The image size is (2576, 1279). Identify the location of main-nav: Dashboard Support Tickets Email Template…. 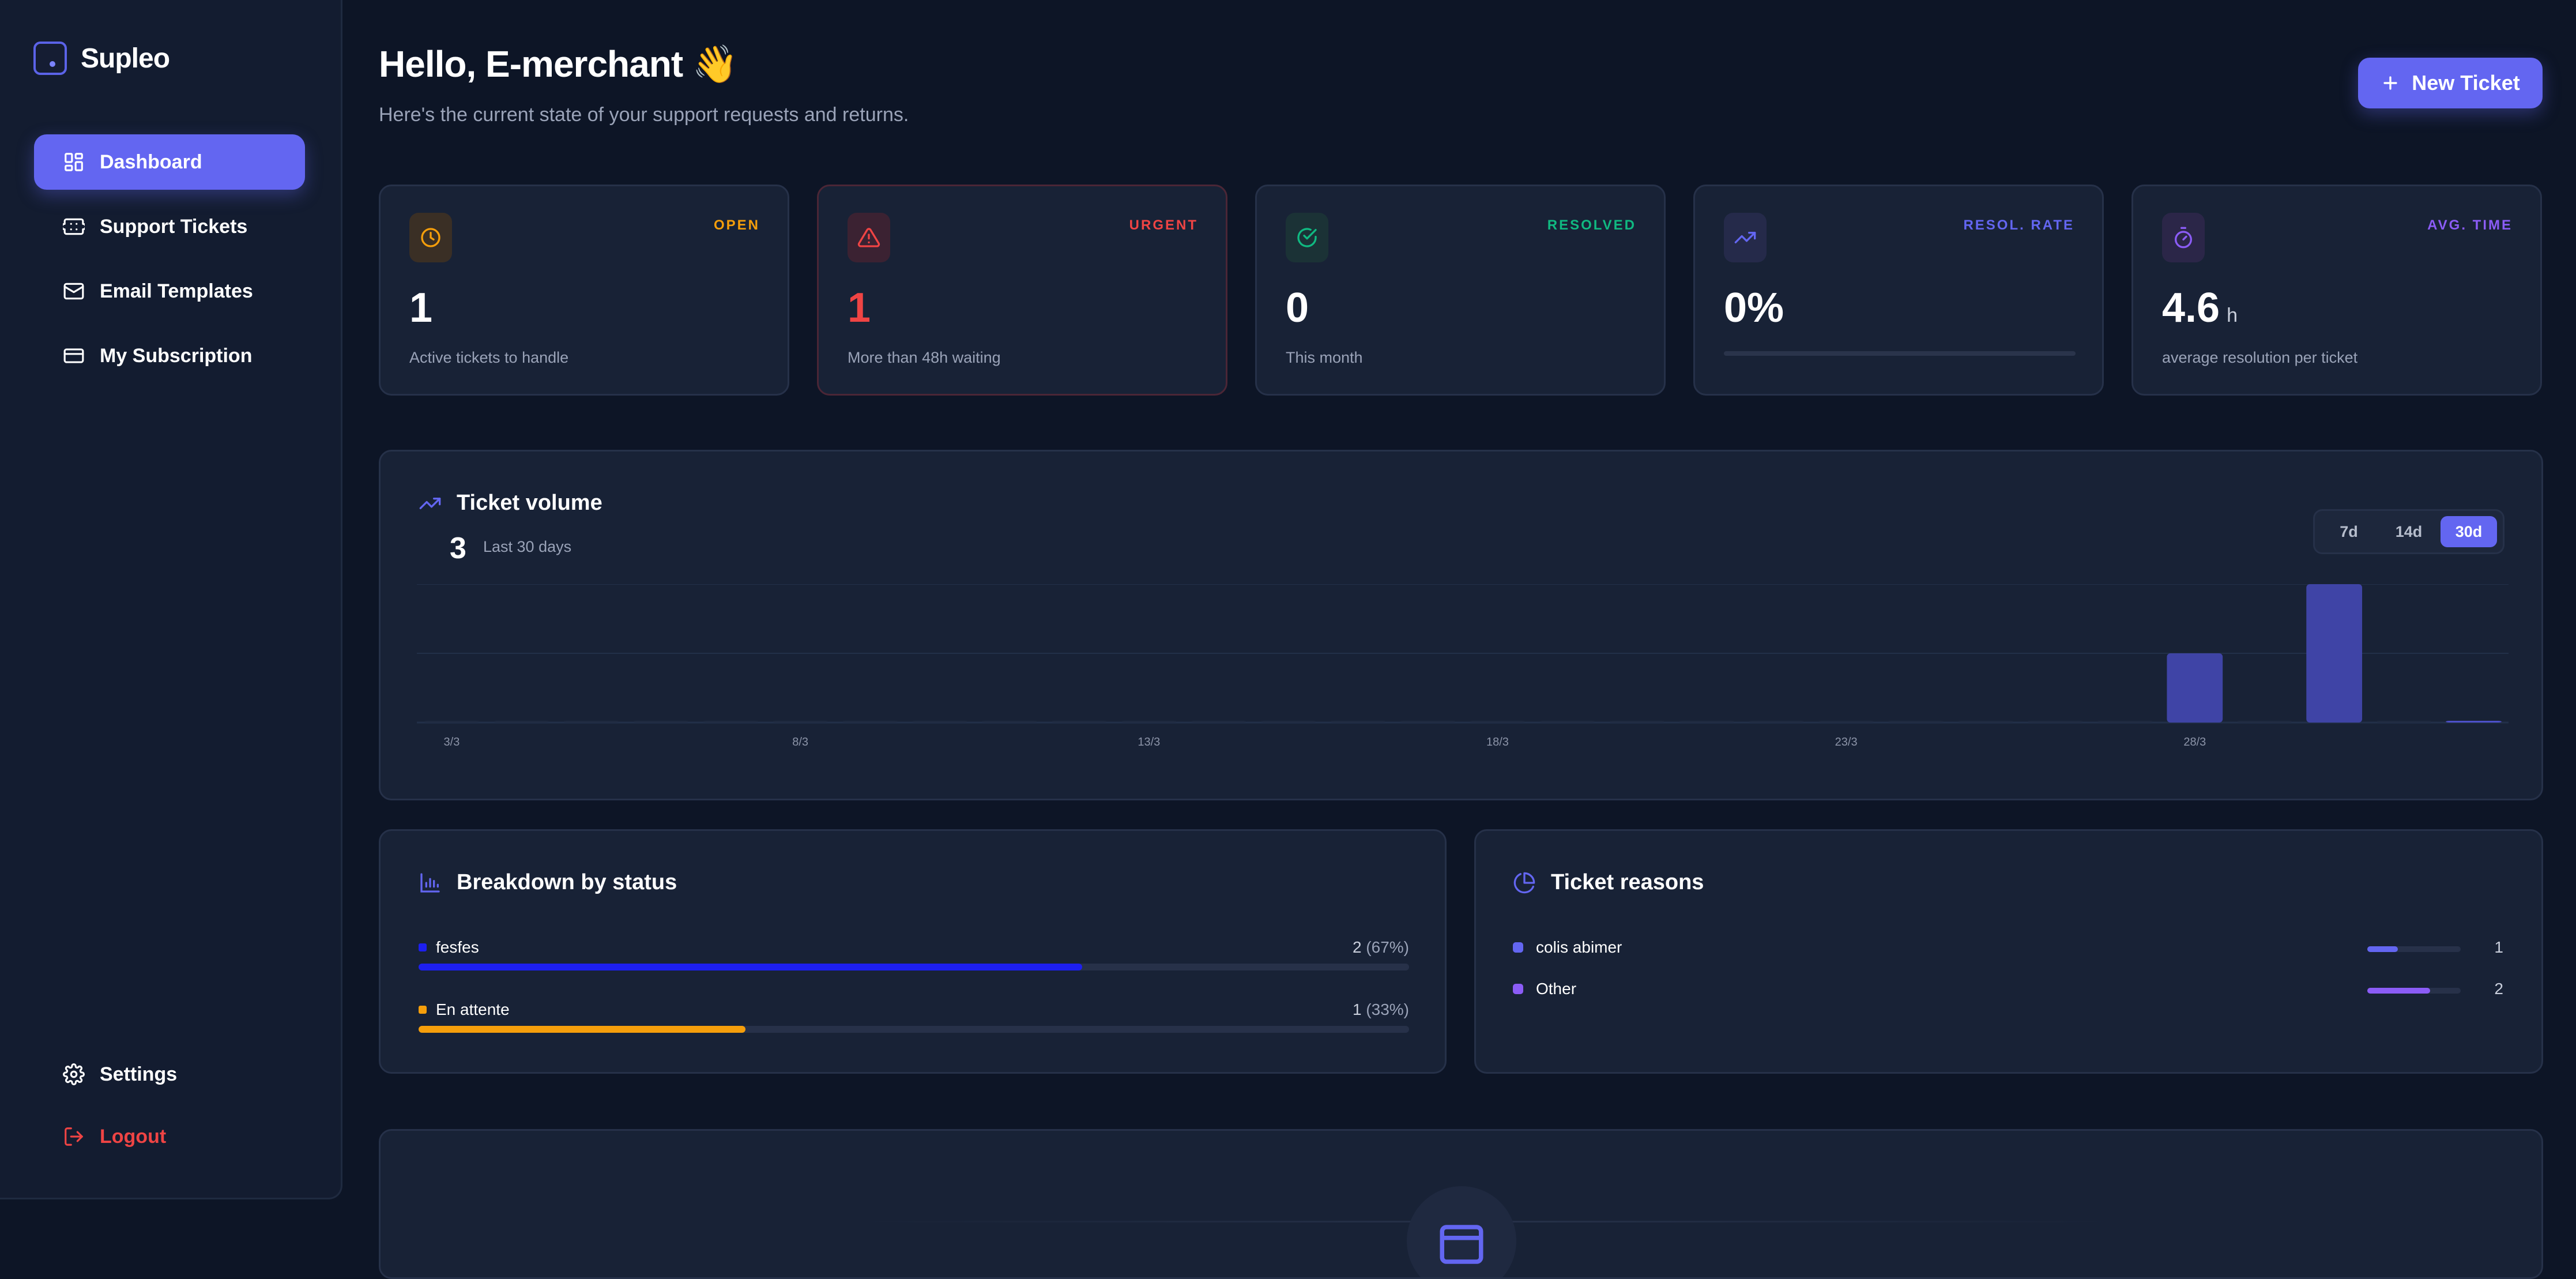
(169, 264).